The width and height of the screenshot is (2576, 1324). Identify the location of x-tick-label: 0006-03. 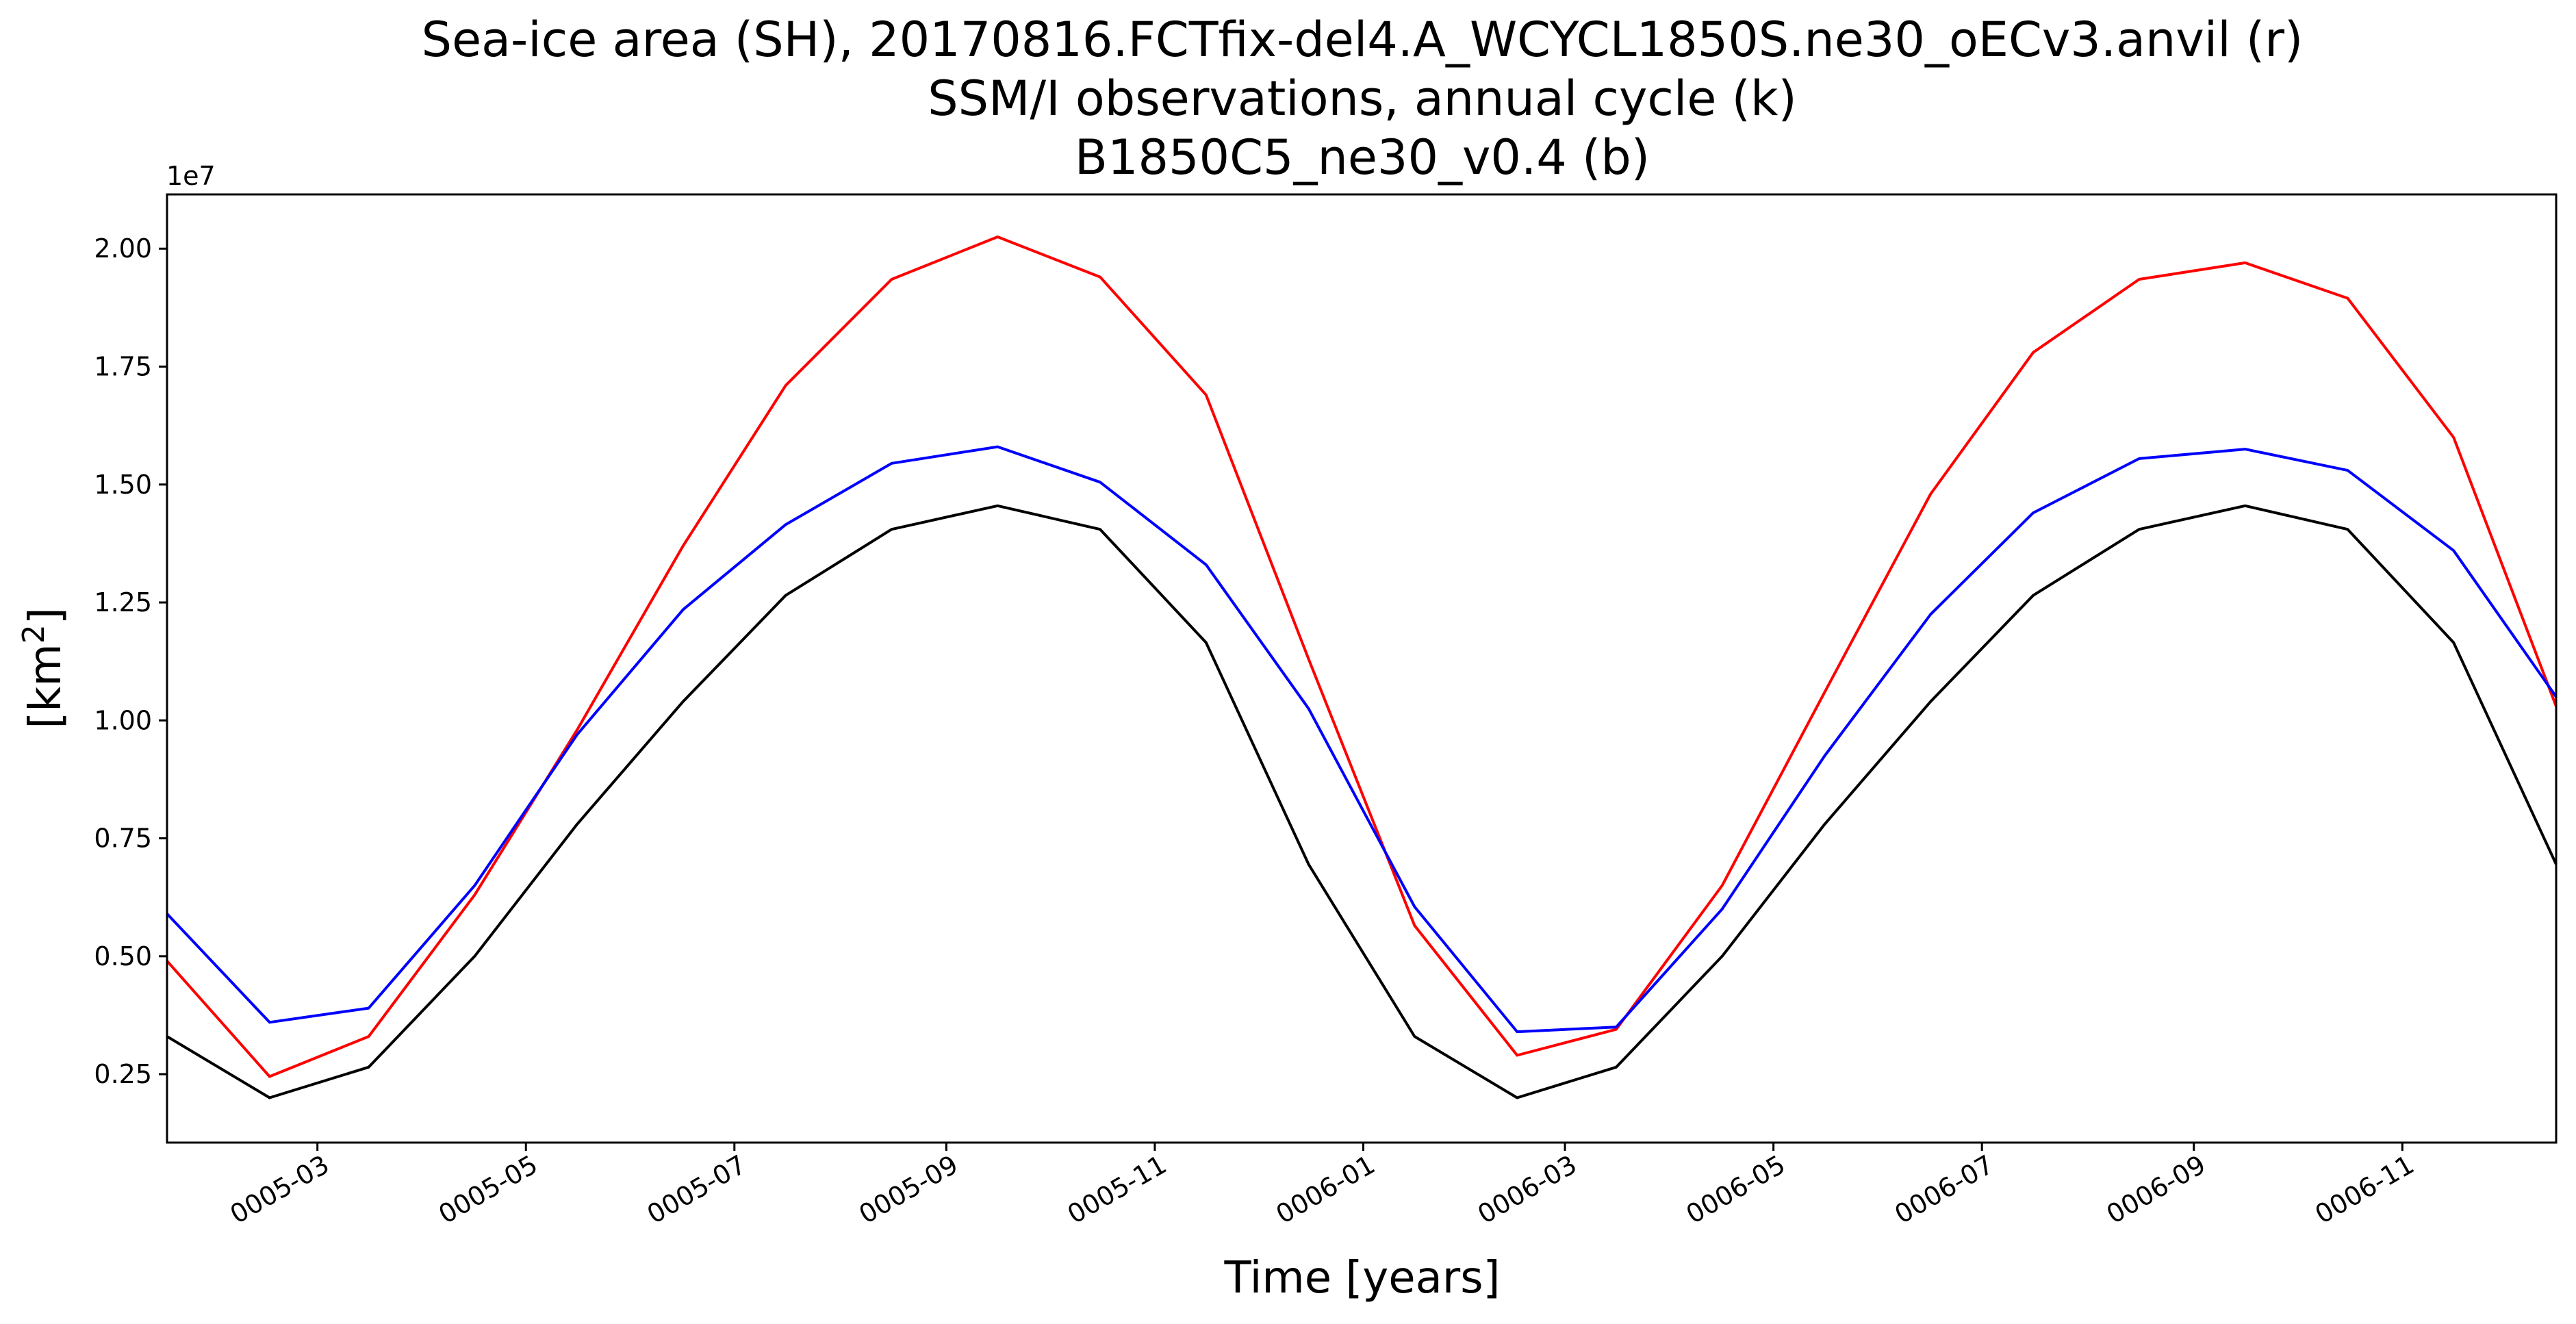
(1527, 1189).